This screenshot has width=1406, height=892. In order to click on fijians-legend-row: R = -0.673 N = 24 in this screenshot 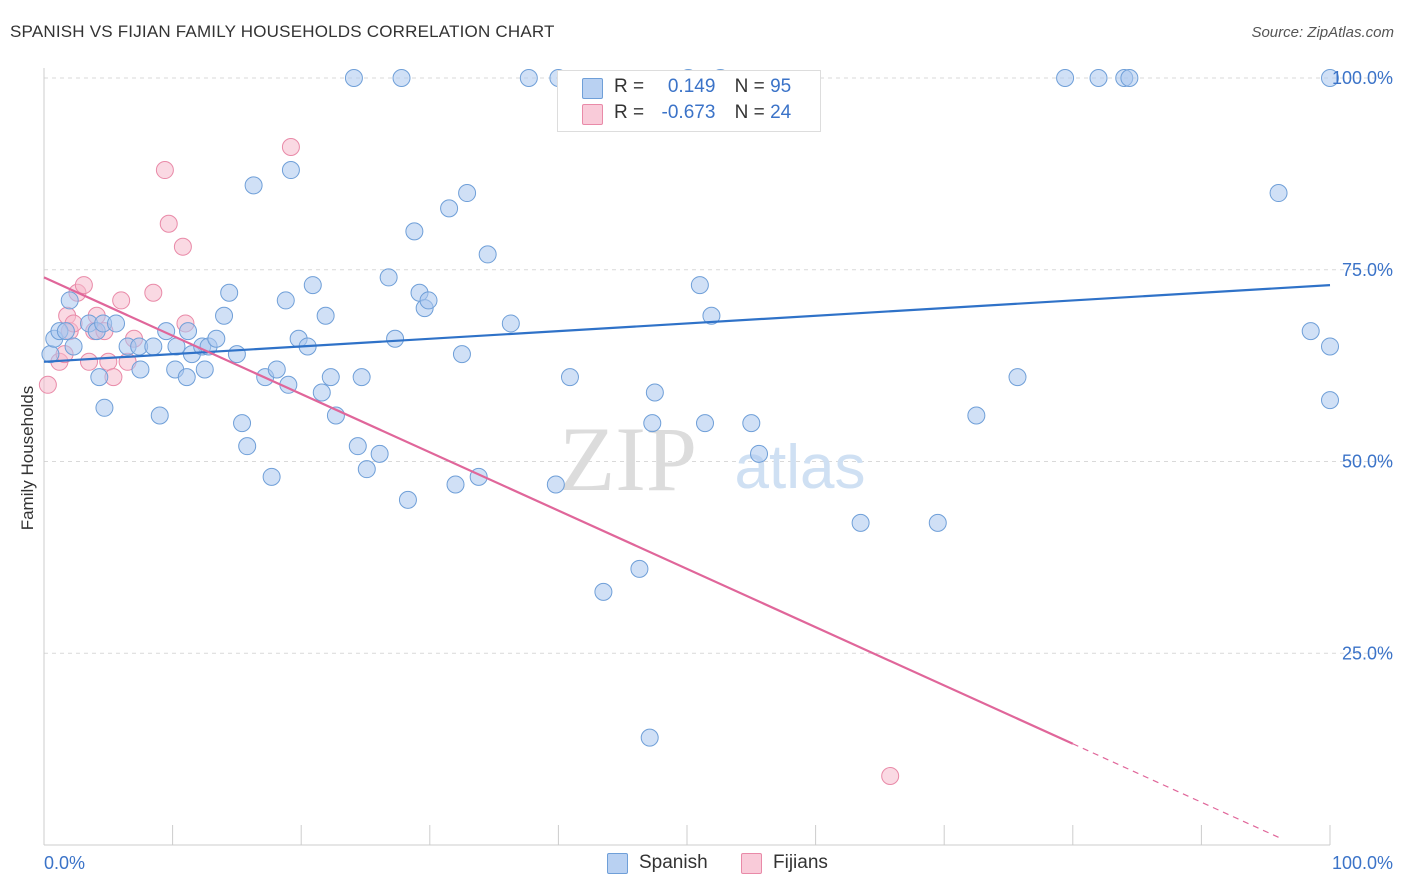, I will do `click(702, 113)`.